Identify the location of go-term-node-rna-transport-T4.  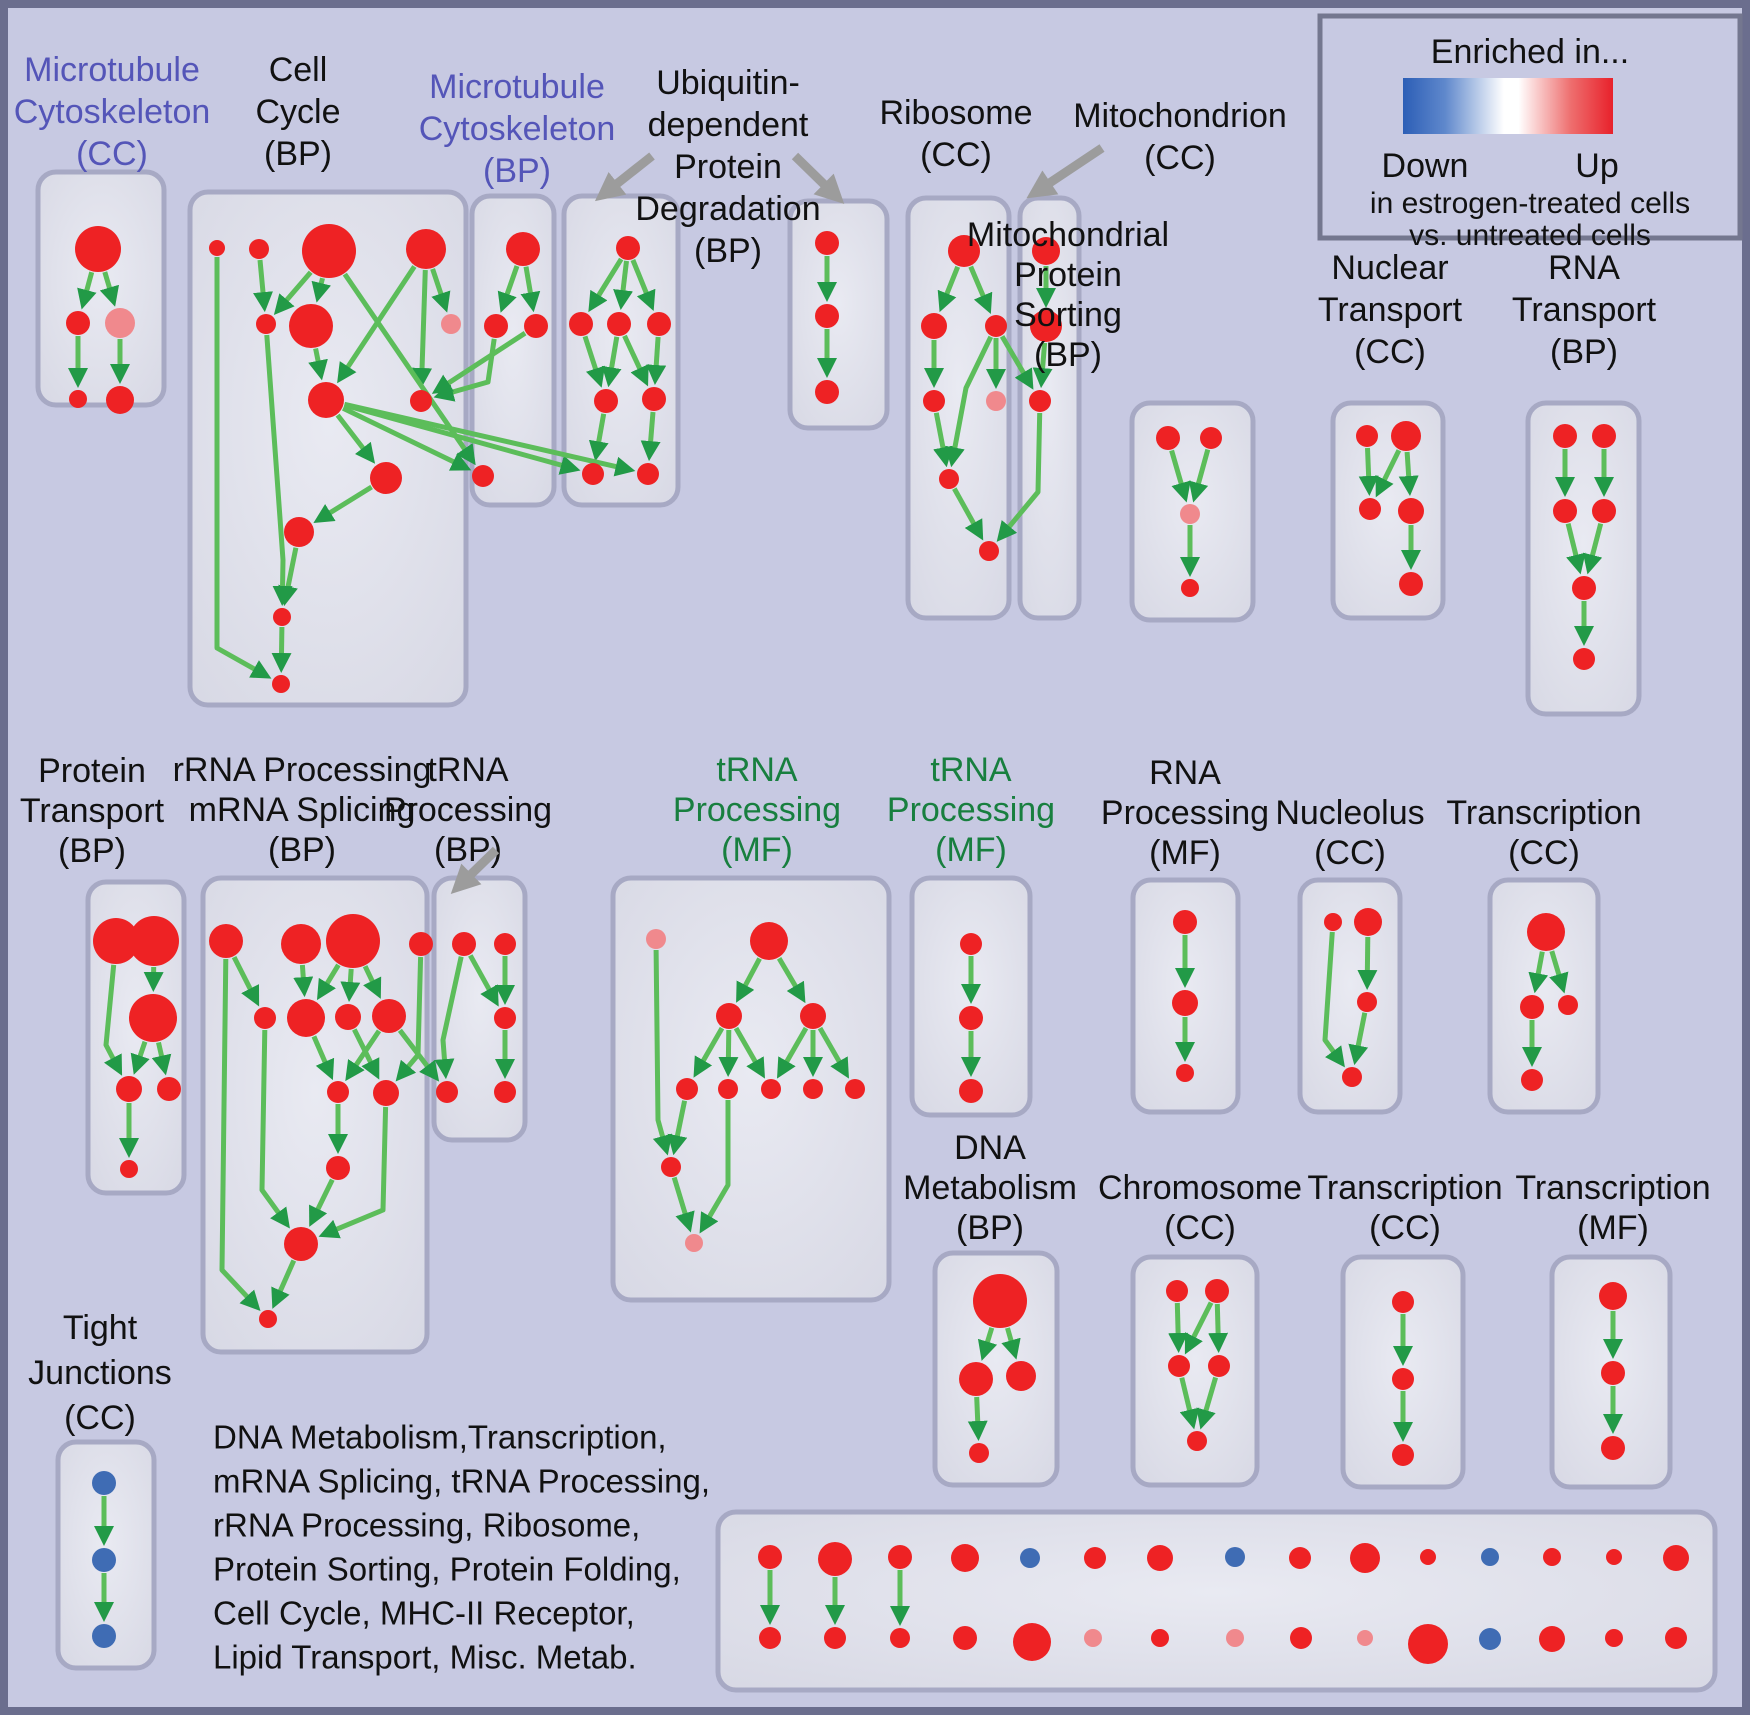
(1604, 511).